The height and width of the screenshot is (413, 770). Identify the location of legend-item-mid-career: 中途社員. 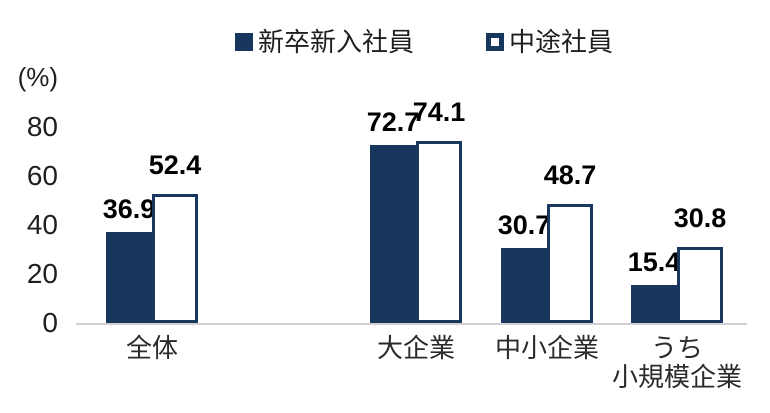
(549, 42).